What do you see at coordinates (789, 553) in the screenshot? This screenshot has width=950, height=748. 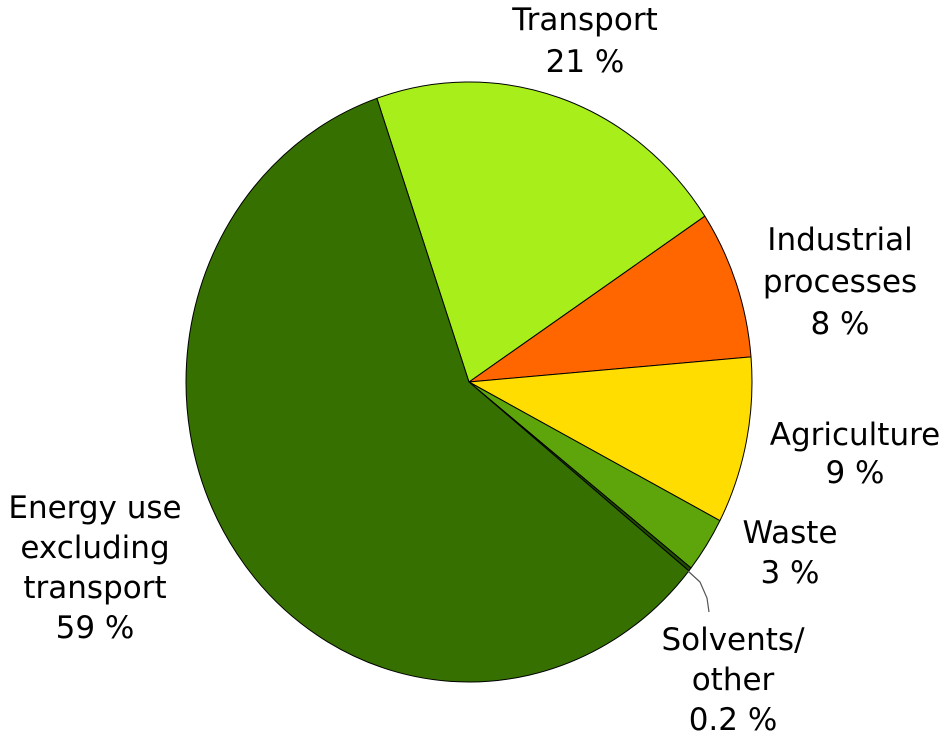 I see `label-waste: Waste 3 %` at bounding box center [789, 553].